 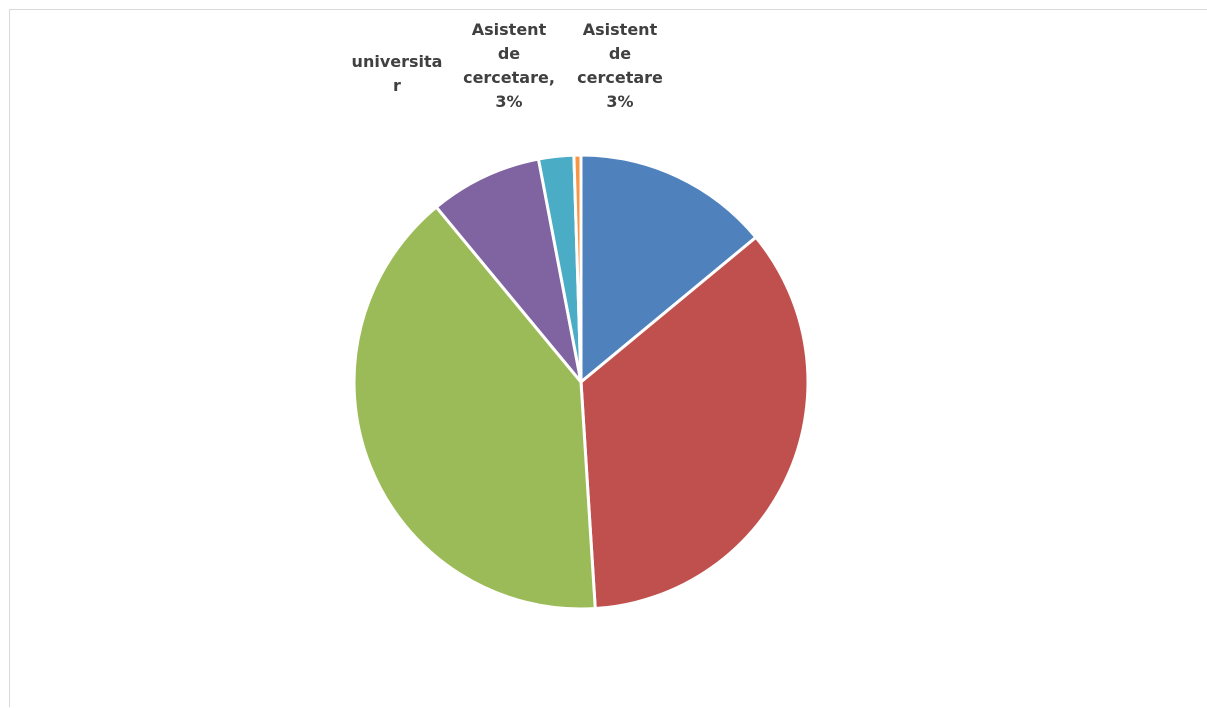 What do you see at coordinates (397, 85) in the screenshot?
I see `data-label-line: r` at bounding box center [397, 85].